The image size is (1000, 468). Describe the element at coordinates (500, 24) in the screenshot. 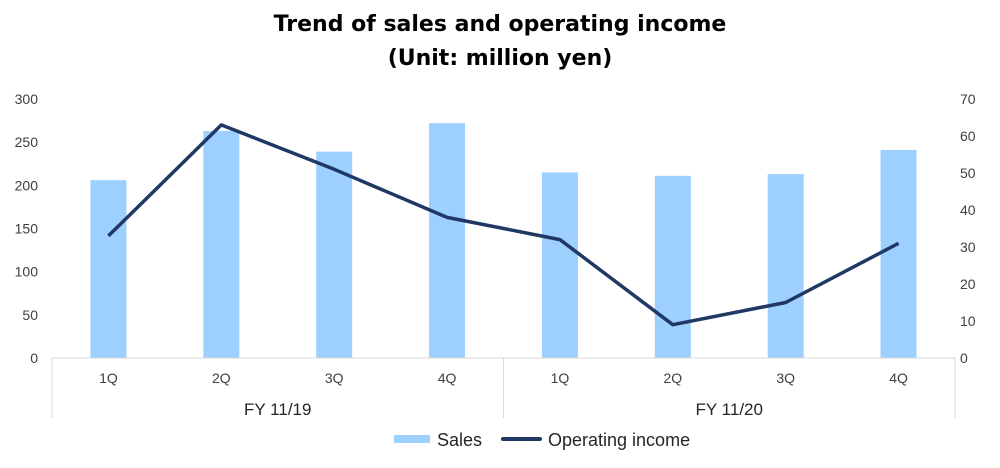

I see `chart-title-line1: Trend of sales and operating income` at that location.